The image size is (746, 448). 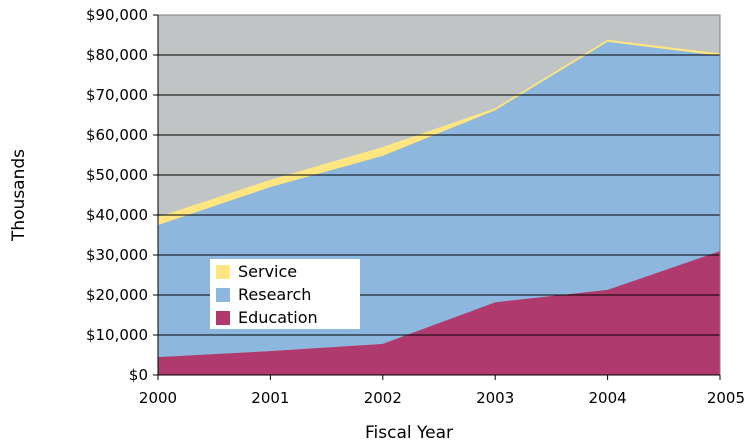 What do you see at coordinates (117, 55) in the screenshot?
I see `y-tick-label: $80,000` at bounding box center [117, 55].